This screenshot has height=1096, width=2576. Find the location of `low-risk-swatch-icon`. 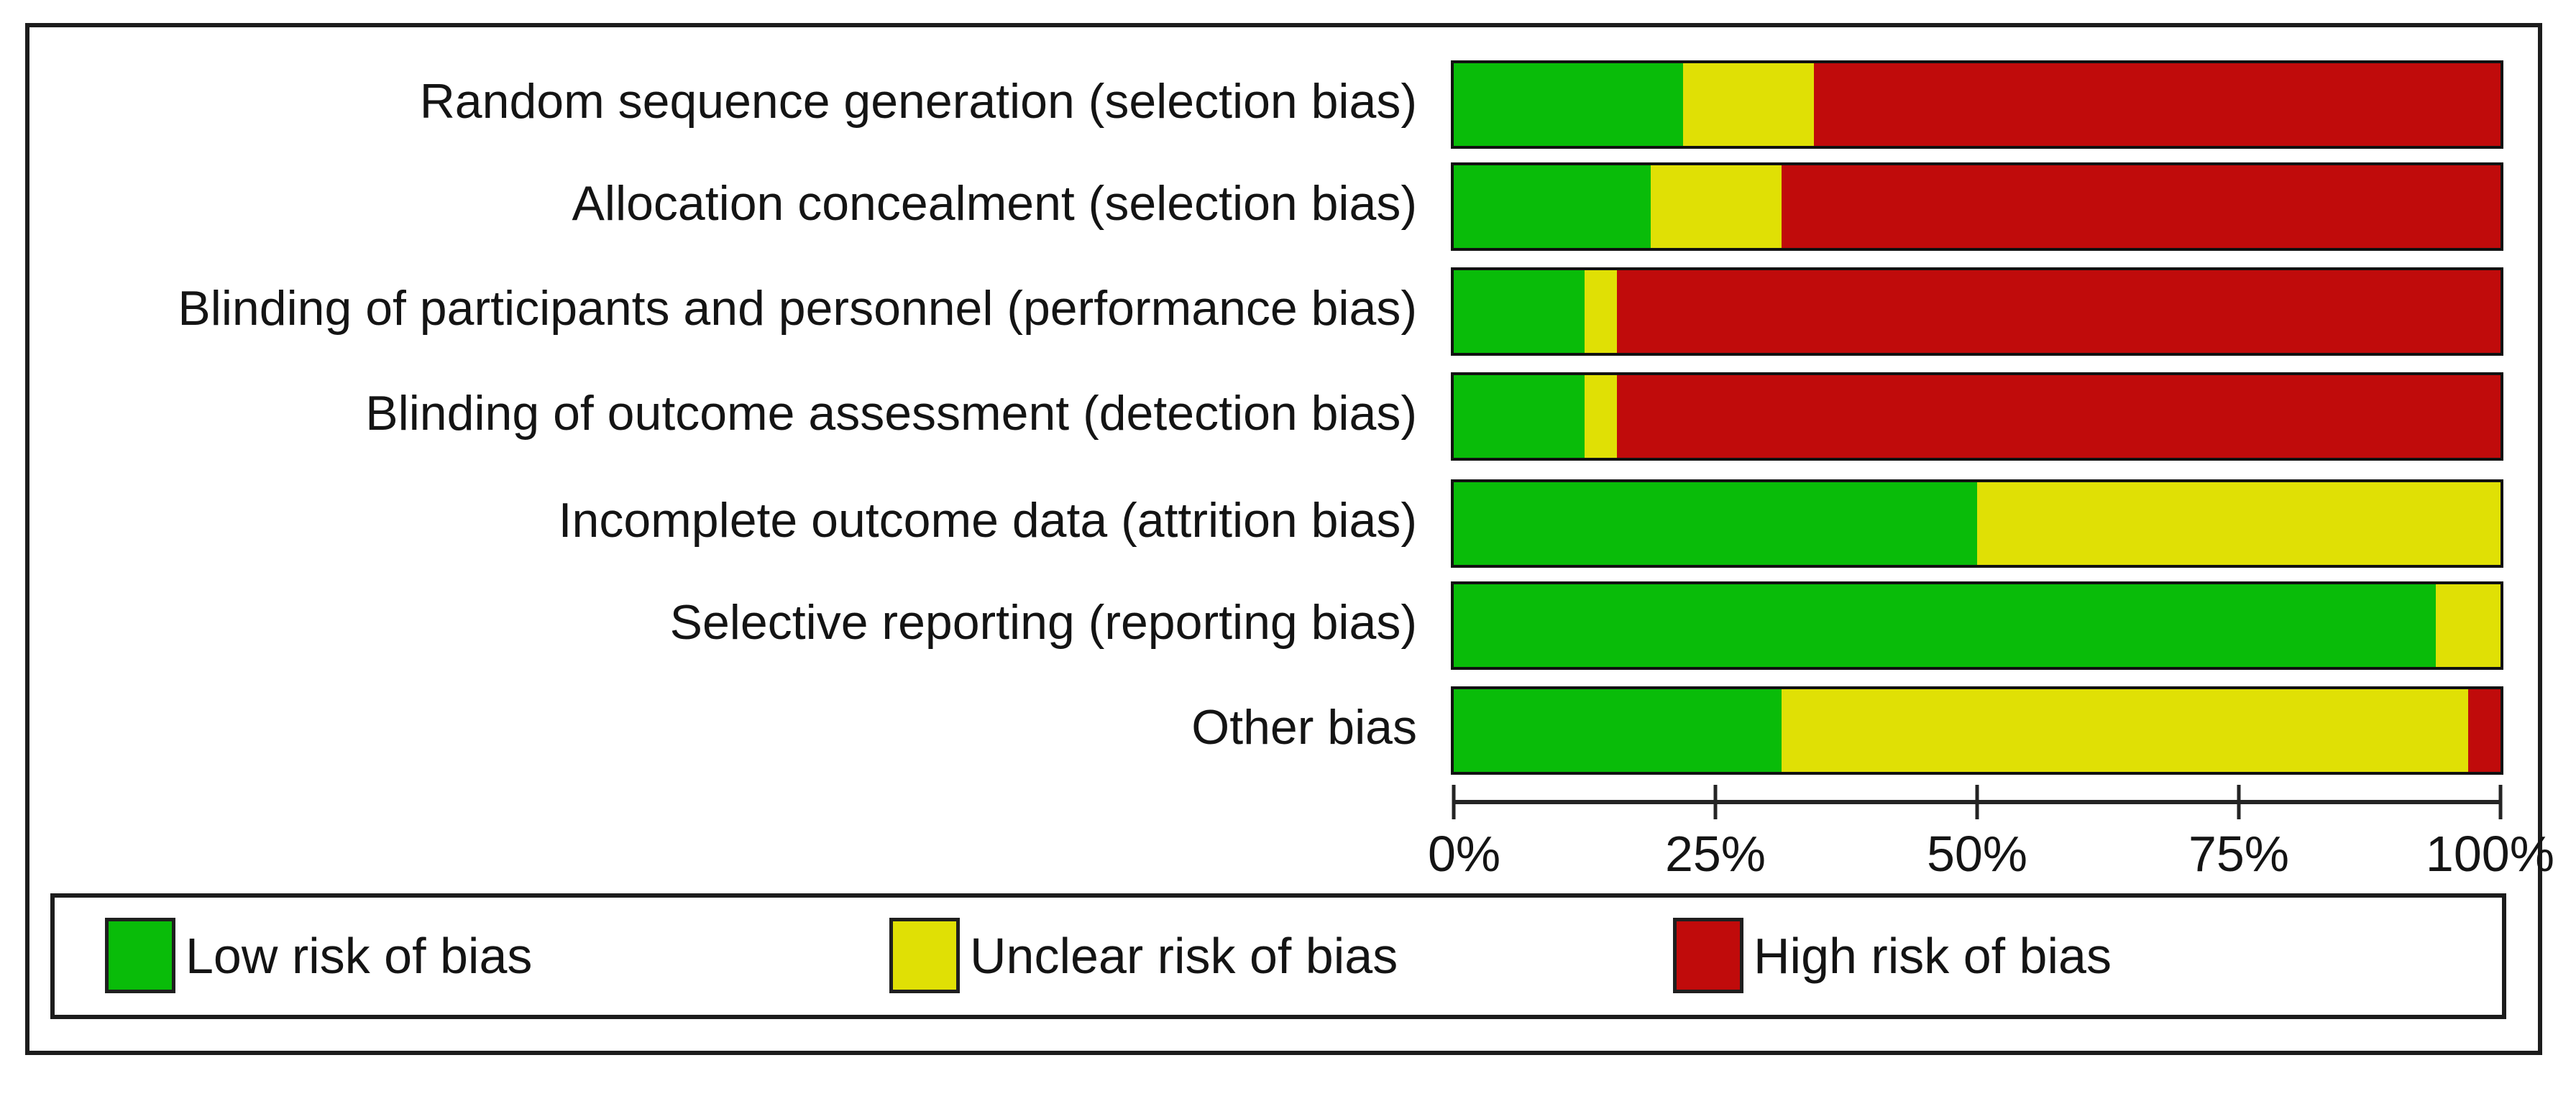

low-risk-swatch-icon is located at coordinates (140, 956).